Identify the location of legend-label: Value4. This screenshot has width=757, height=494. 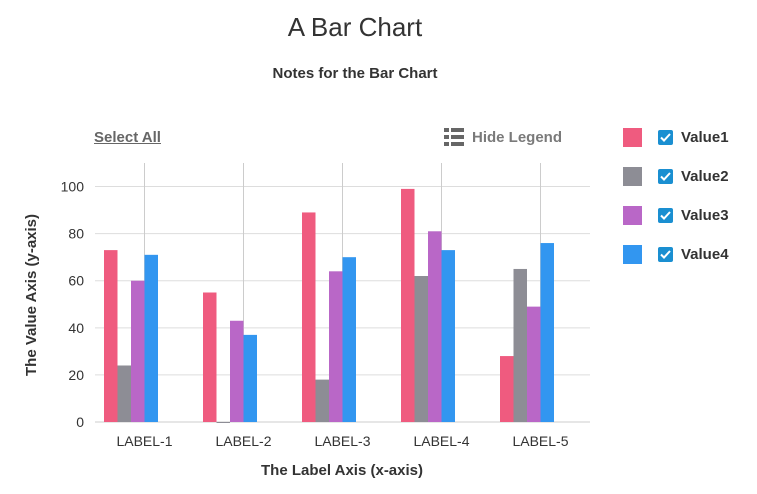
(705, 254).